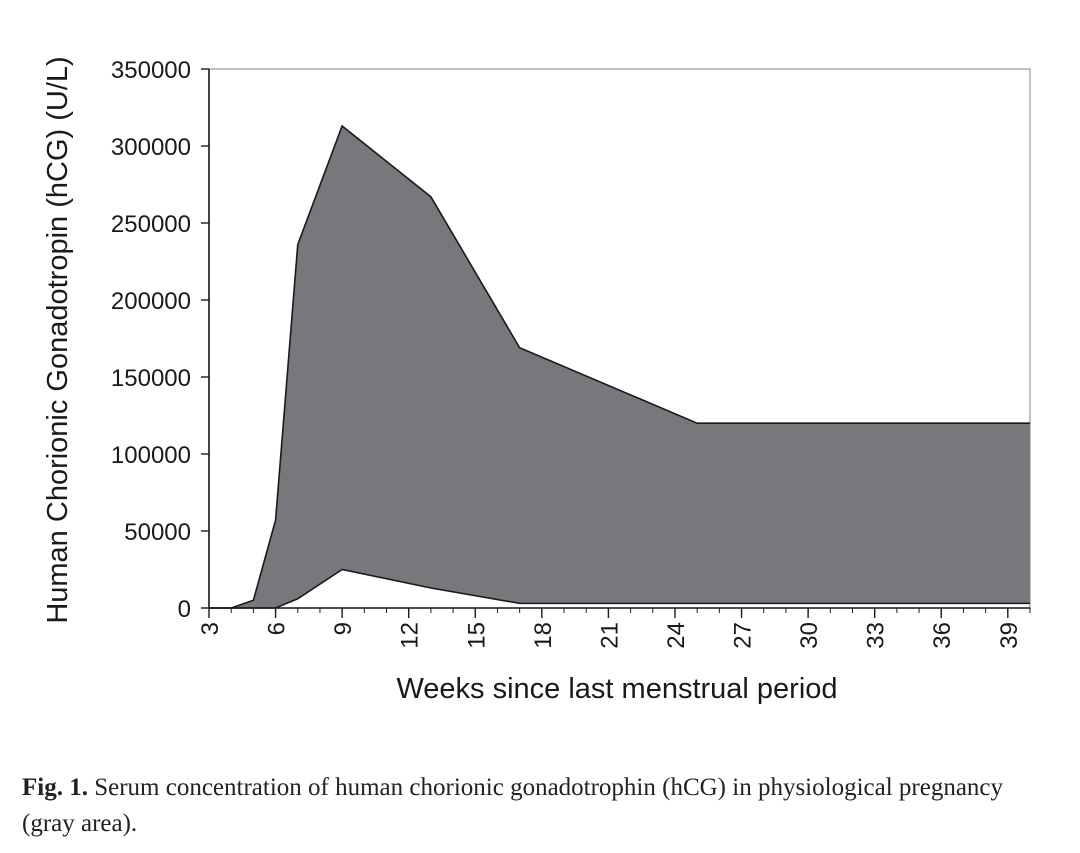  I want to click on y-tick-label: 350000, so click(151, 70).